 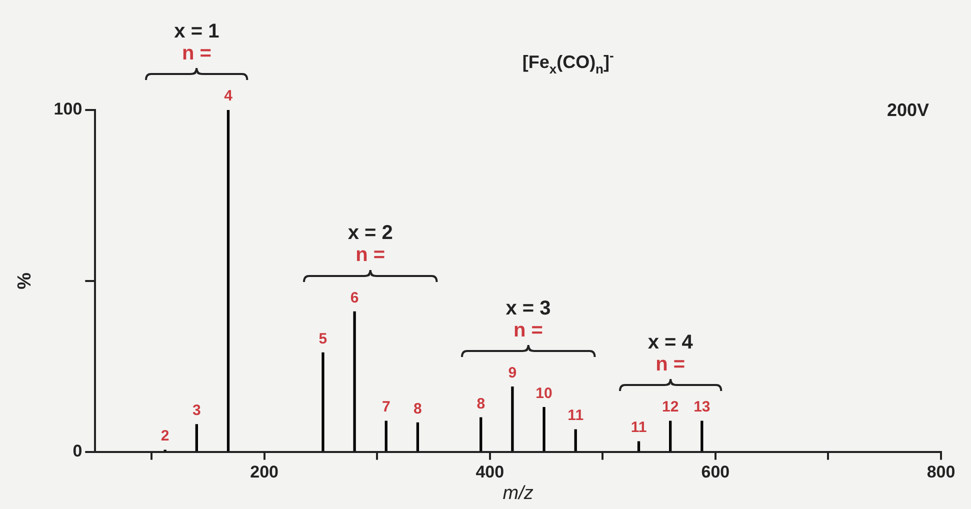 I want to click on annotation: 200V, so click(x=907, y=110).